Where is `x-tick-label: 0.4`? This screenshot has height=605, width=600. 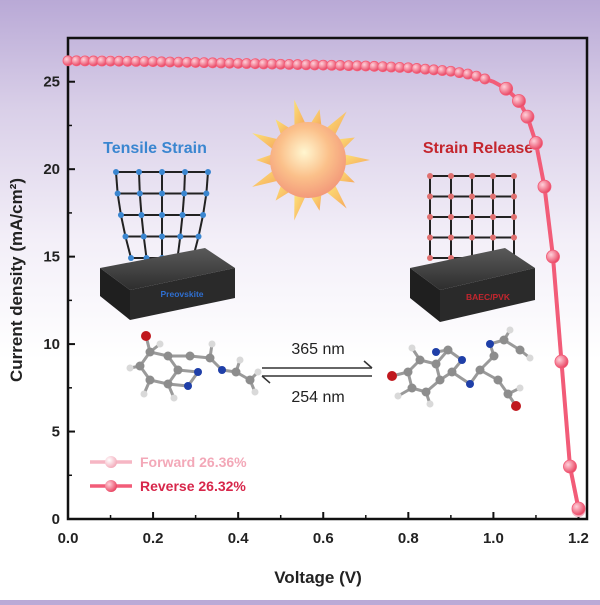
x-tick-label: 0.4 is located at coordinates (239, 538).